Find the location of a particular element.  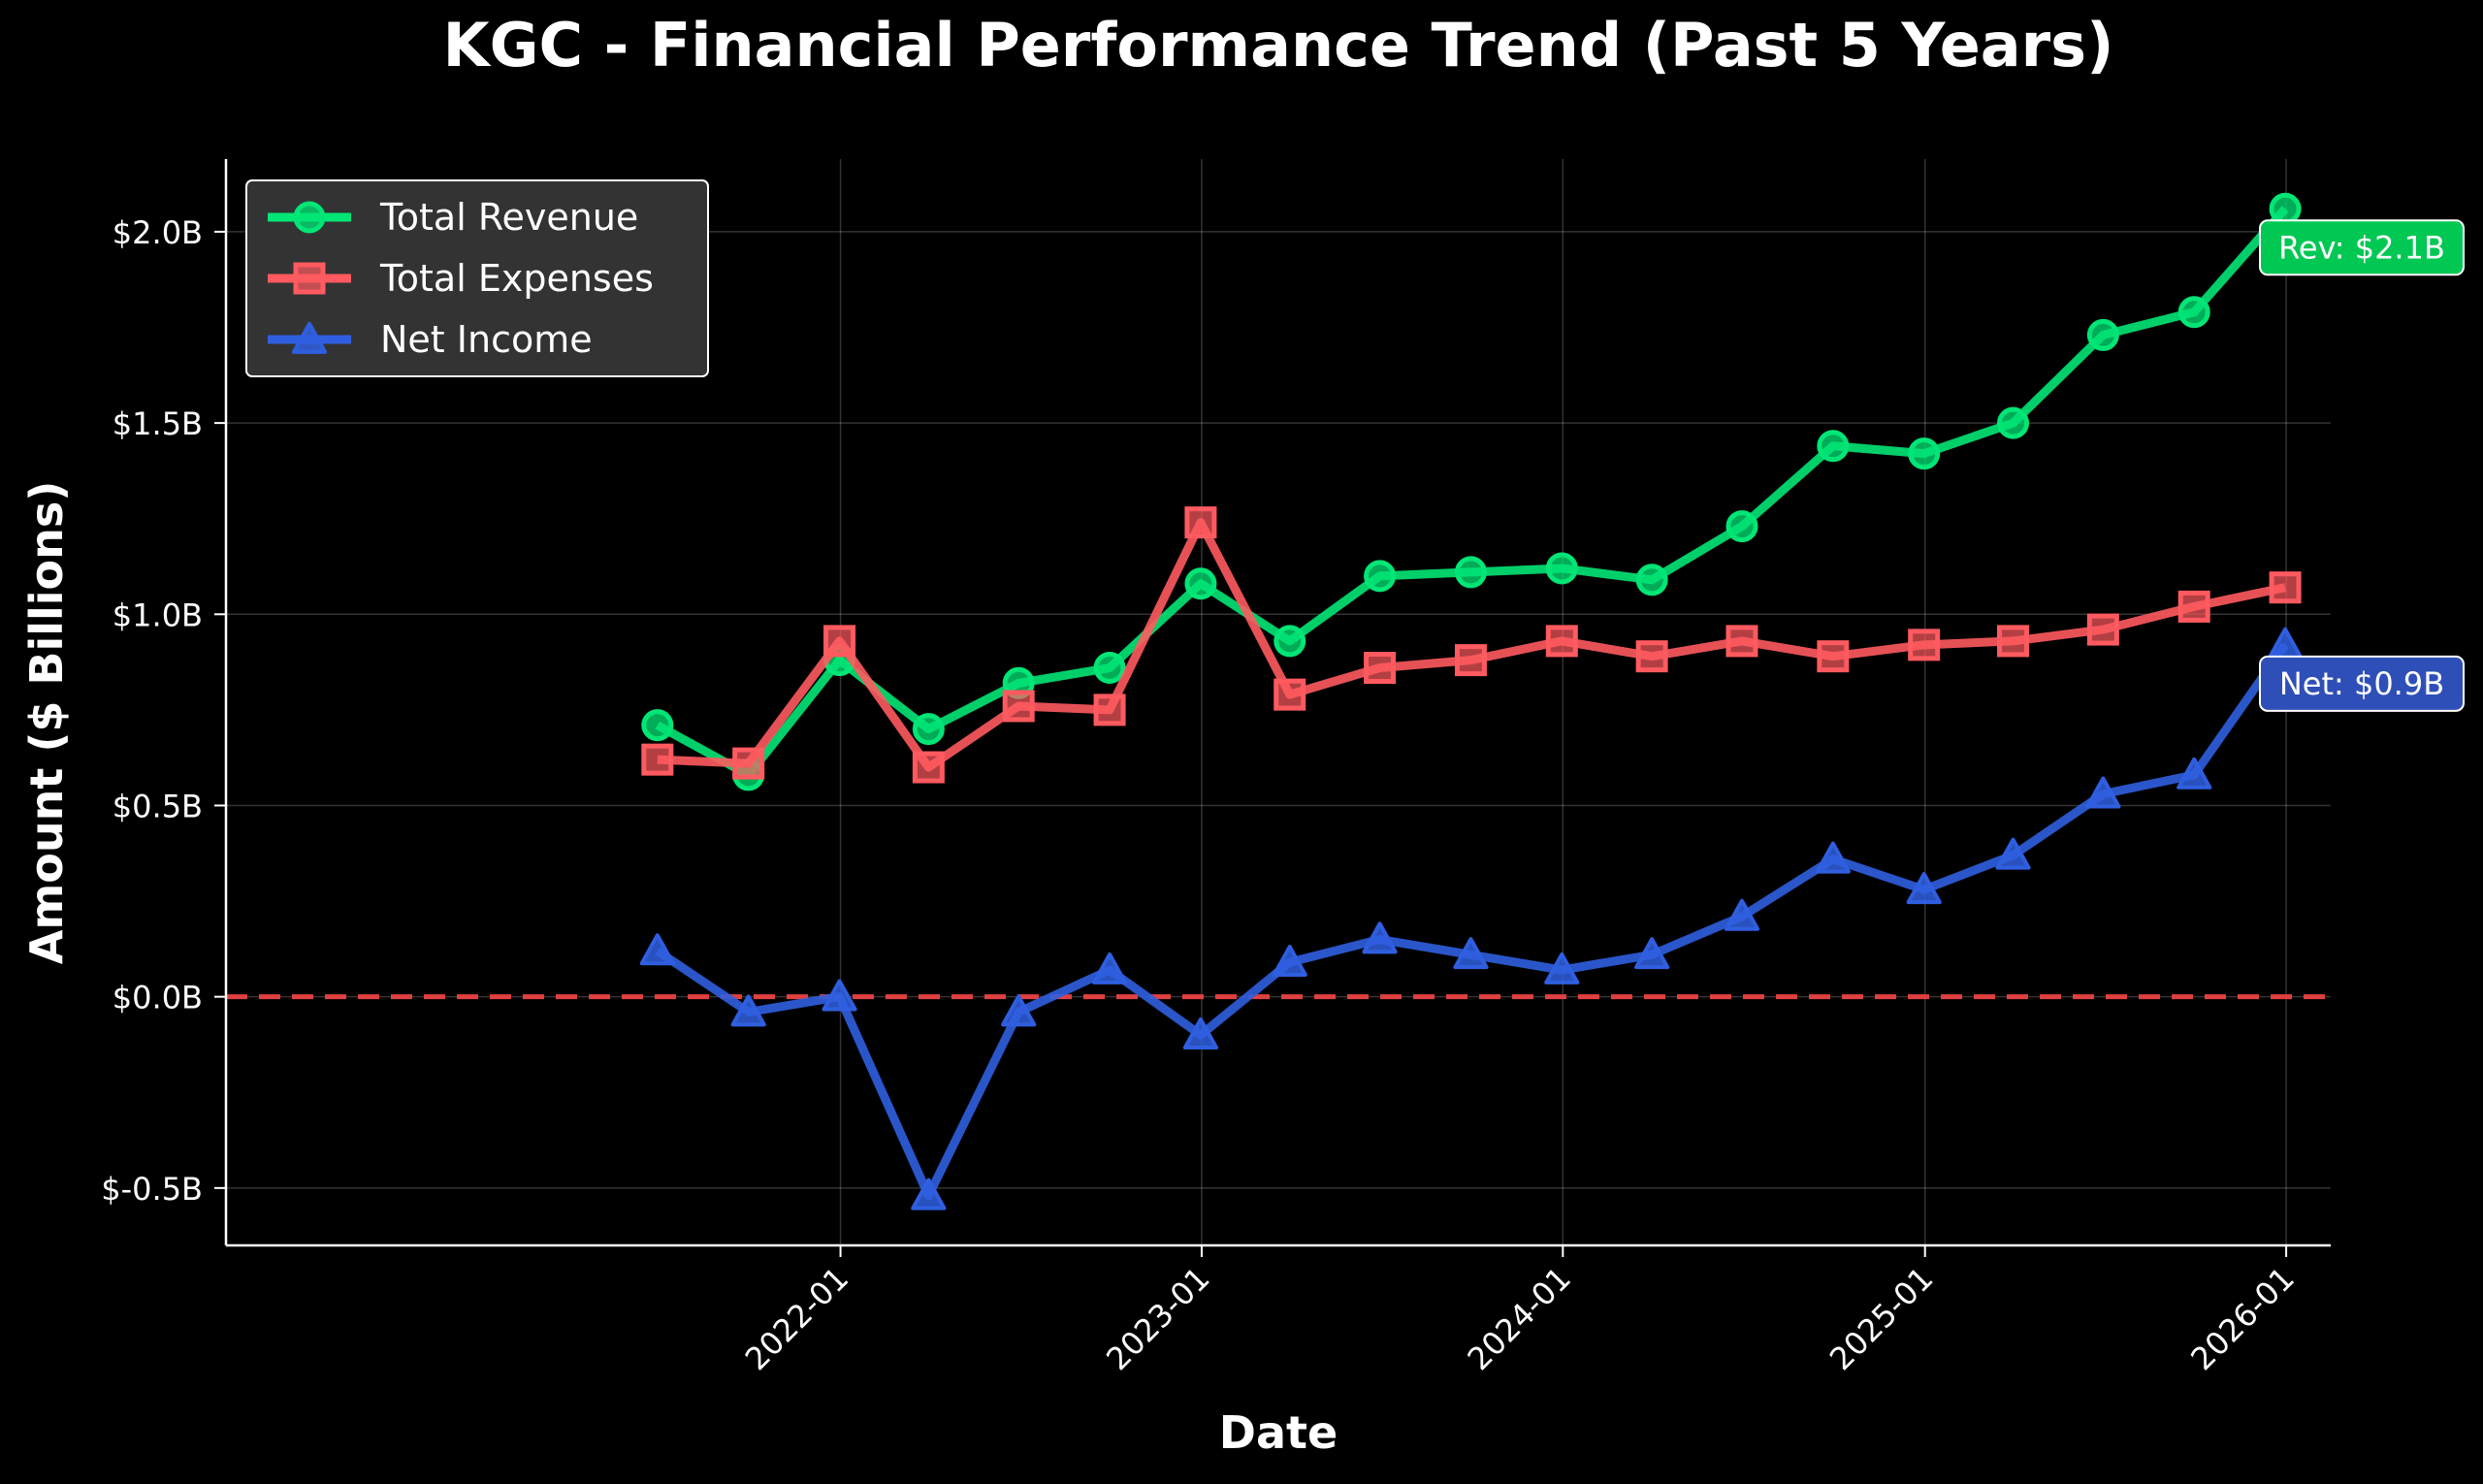

legend-entry-total-revenue: Total Revenue is located at coordinates (453, 217).